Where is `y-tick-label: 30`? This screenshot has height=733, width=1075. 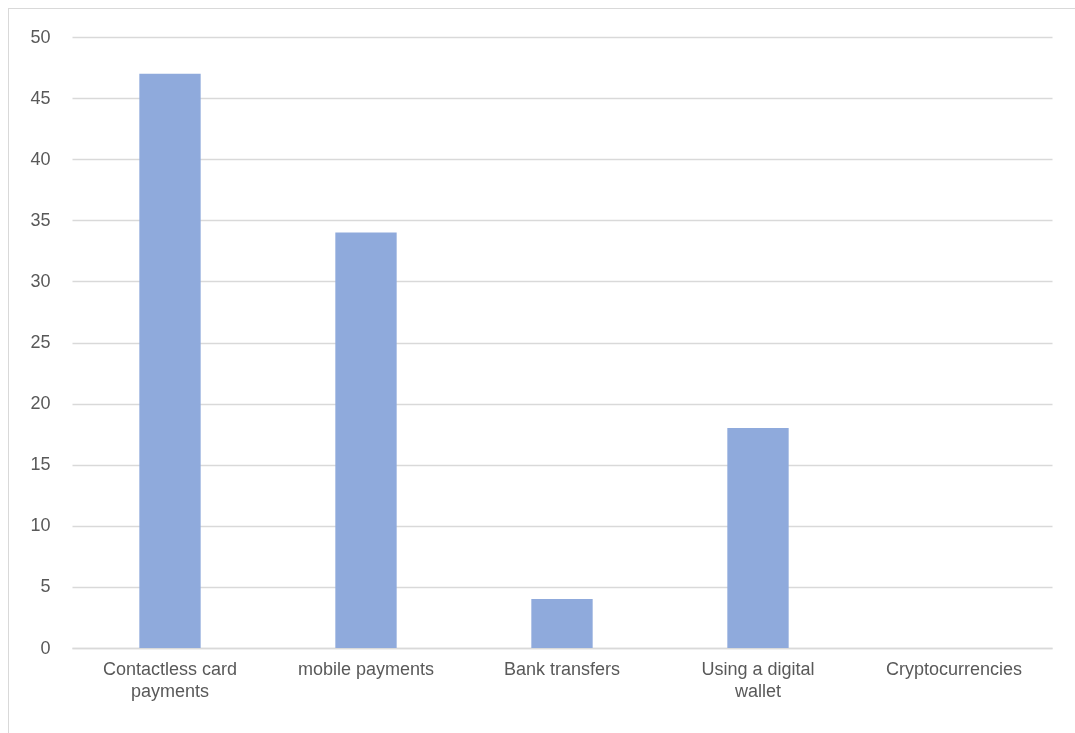
y-tick-label: 30 is located at coordinates (40, 280).